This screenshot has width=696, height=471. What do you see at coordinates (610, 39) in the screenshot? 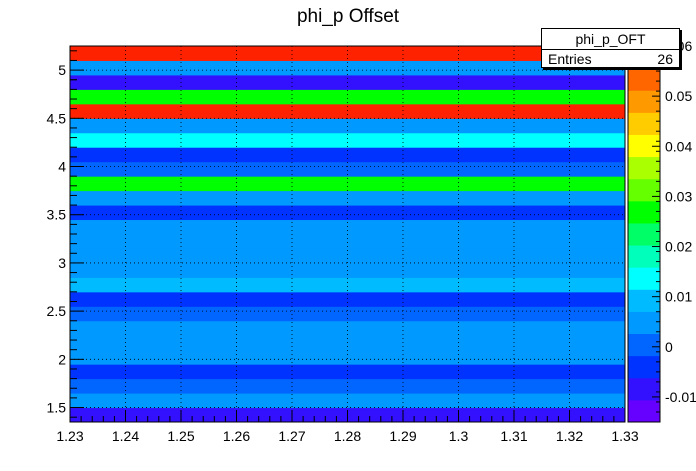
I see `stats-name: phi_p_OFT` at bounding box center [610, 39].